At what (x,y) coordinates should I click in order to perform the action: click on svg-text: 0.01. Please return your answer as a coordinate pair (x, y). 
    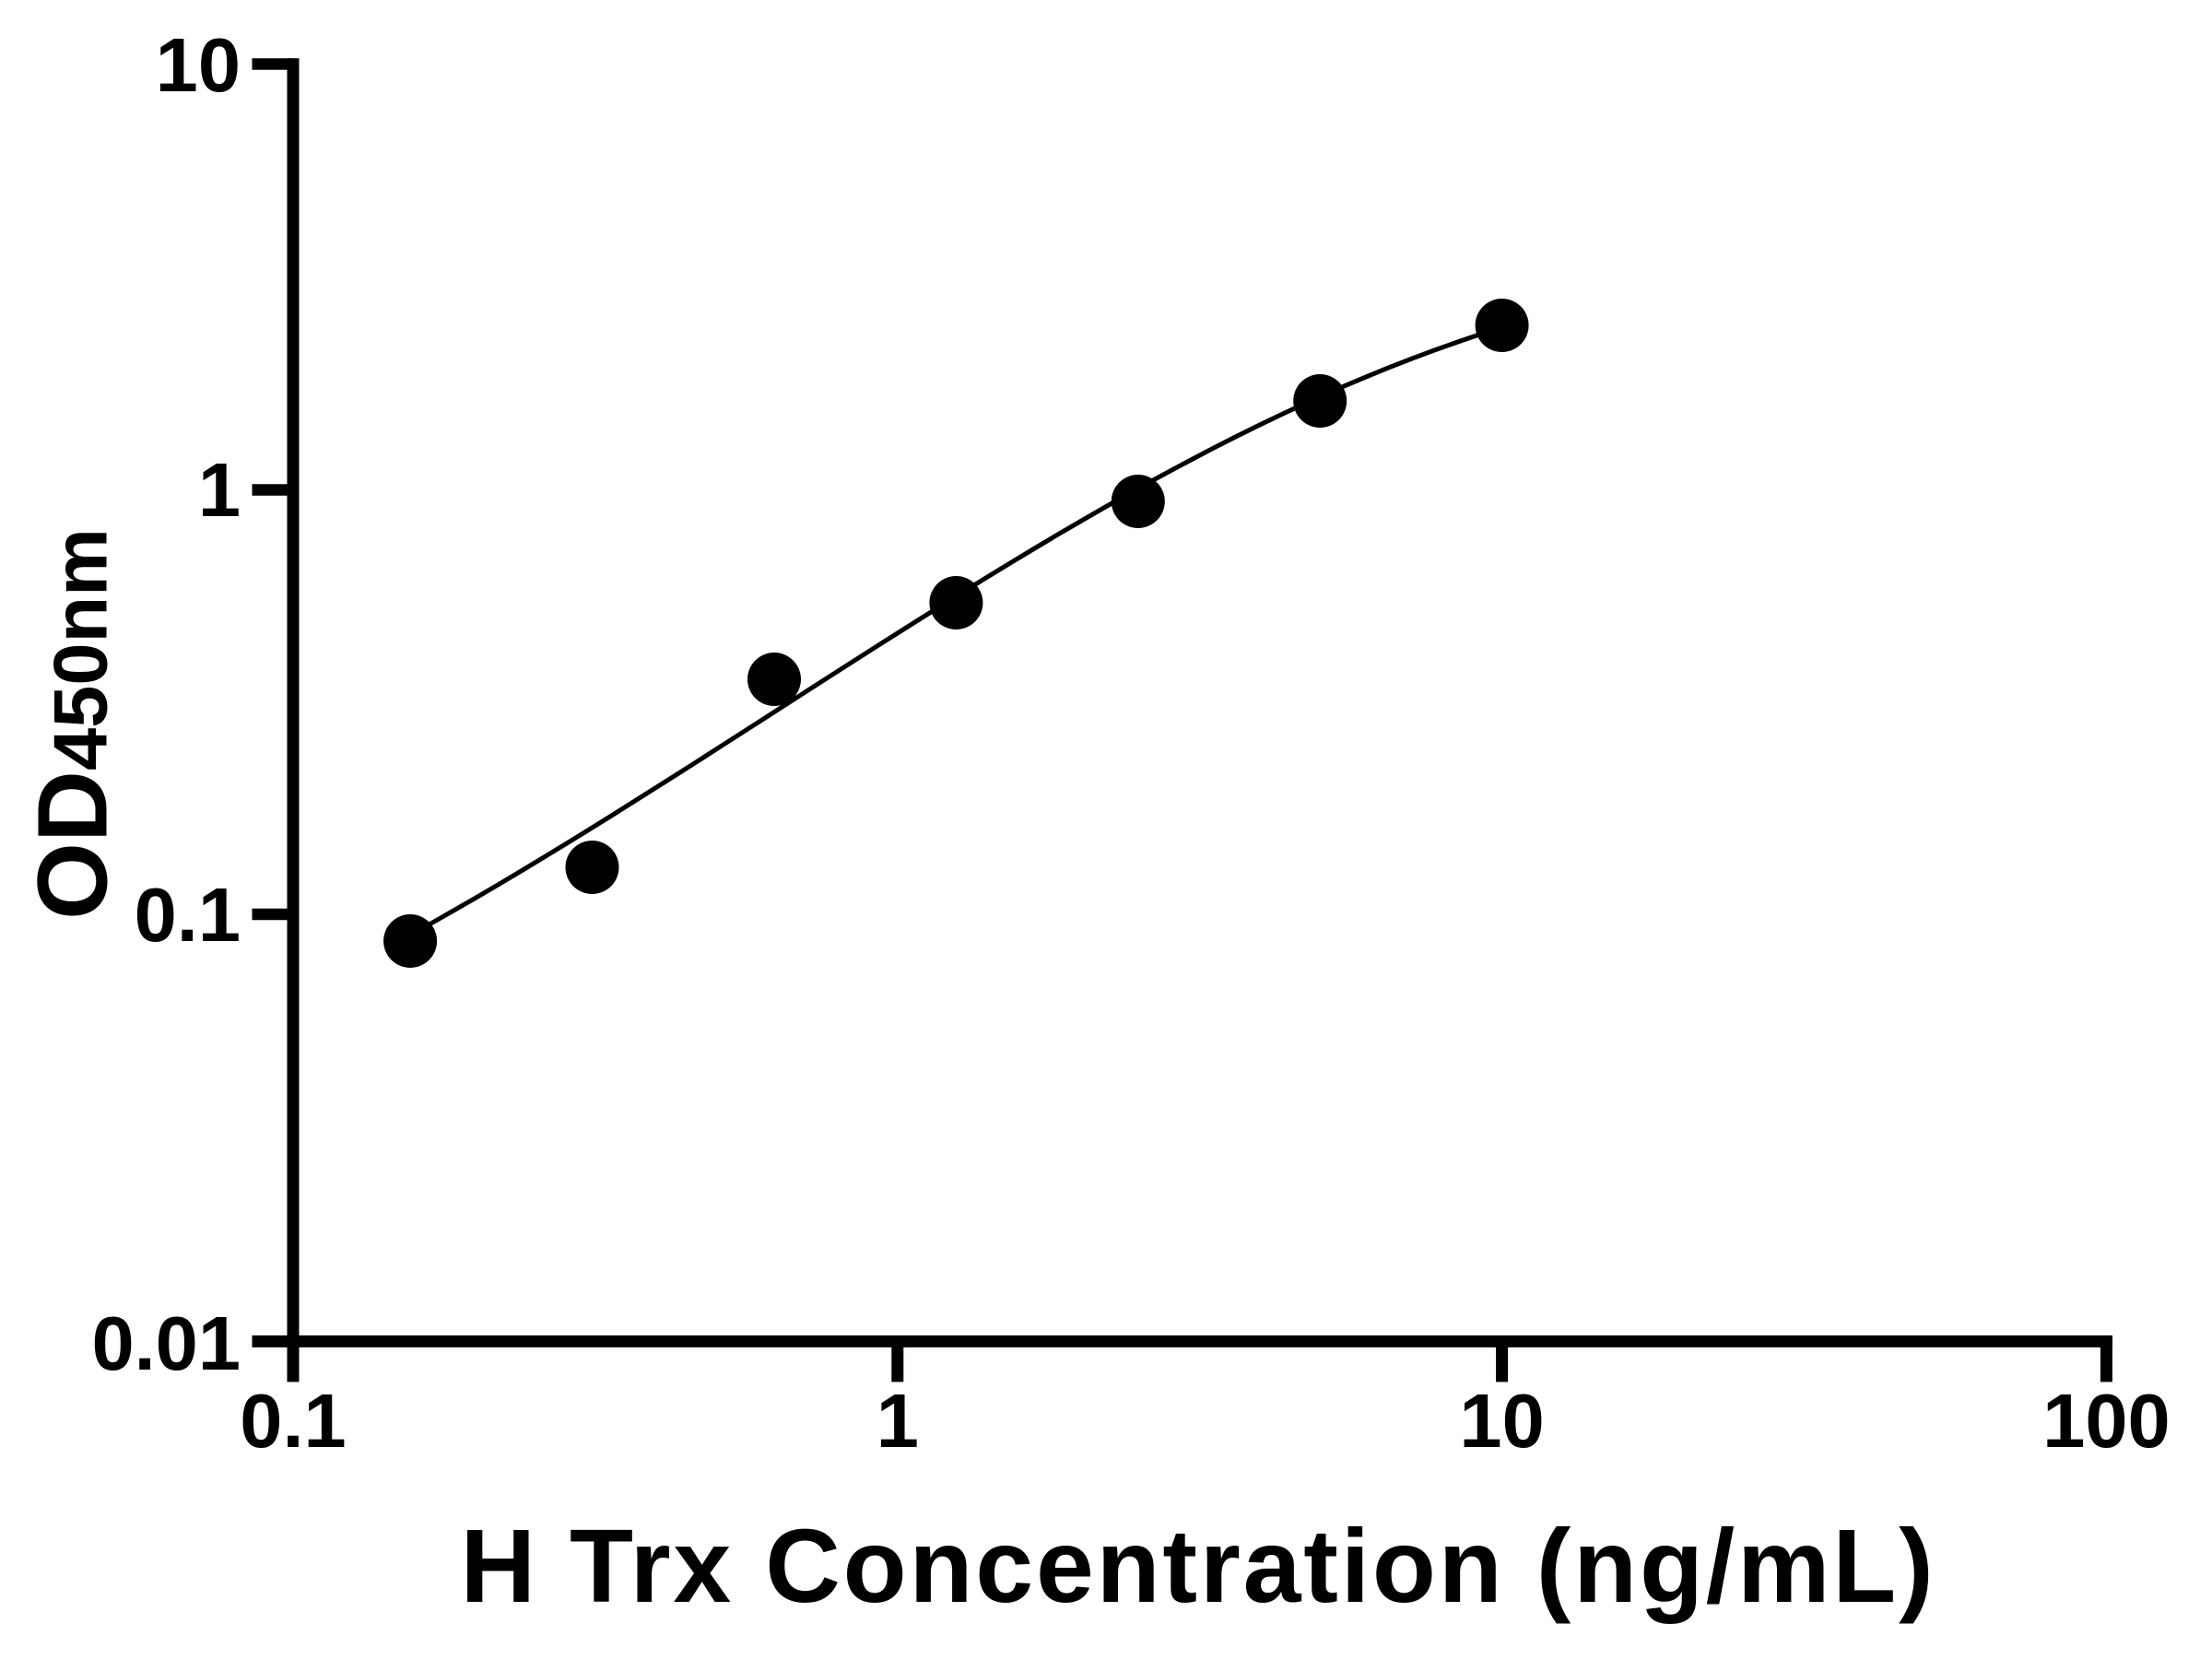
    Looking at the image, I should click on (166, 1343).